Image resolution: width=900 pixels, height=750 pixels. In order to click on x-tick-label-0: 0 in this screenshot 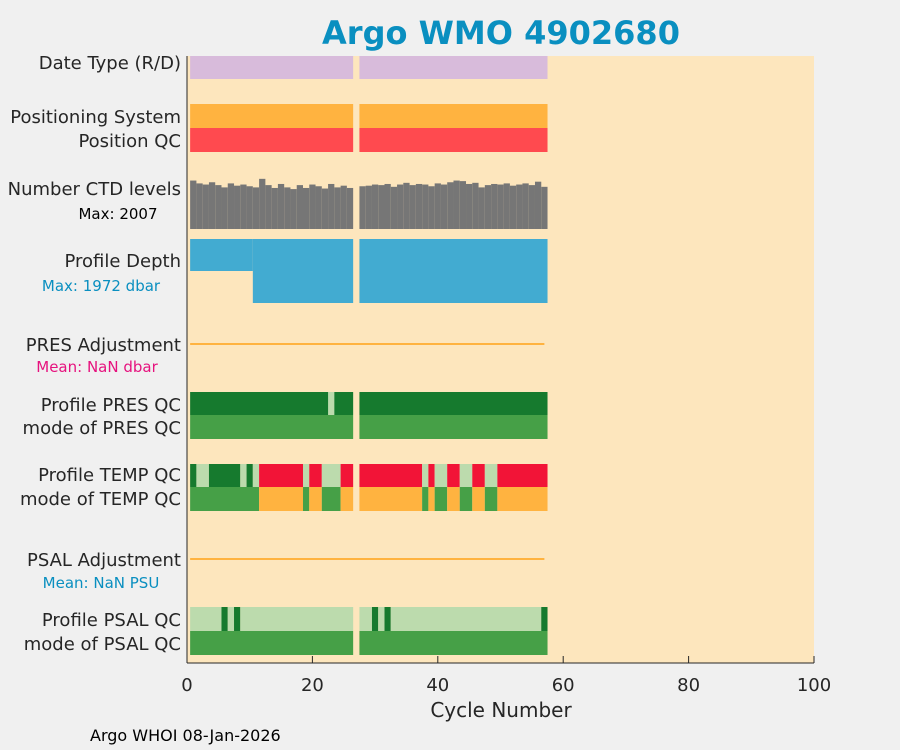, I will do `click(186, 685)`.